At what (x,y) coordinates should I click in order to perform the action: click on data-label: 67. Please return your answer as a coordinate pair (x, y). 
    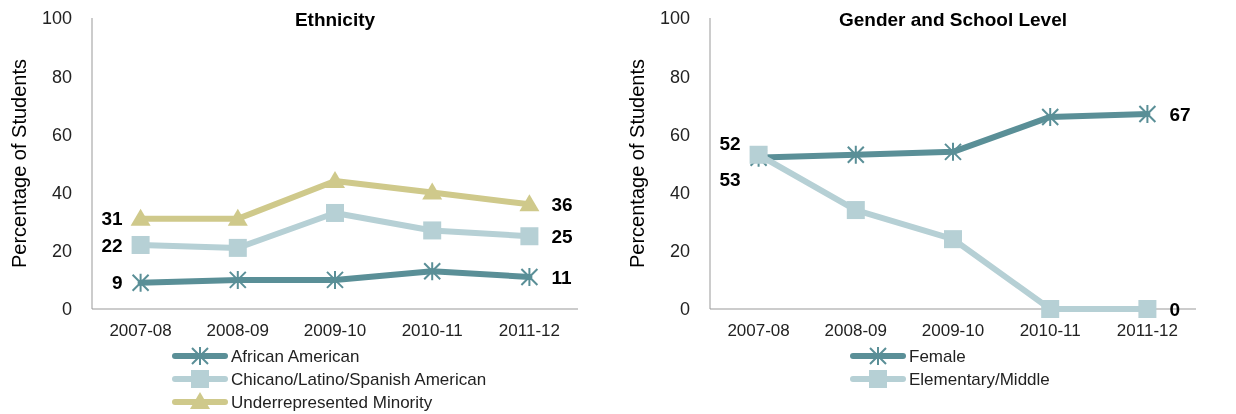
    Looking at the image, I should click on (1180, 114).